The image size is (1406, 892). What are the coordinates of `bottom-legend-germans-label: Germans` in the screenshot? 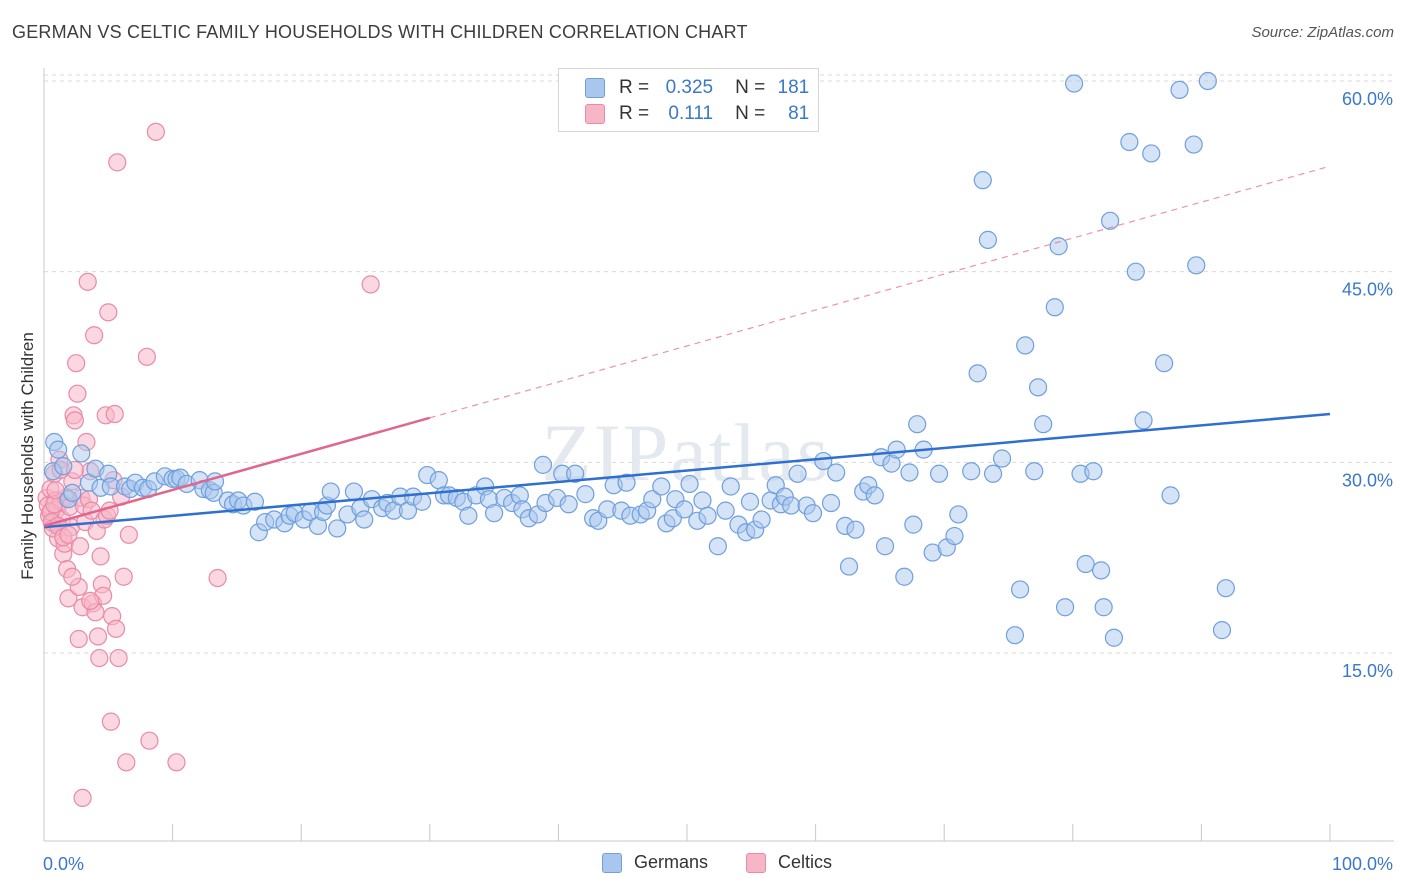 It's located at (671, 862).